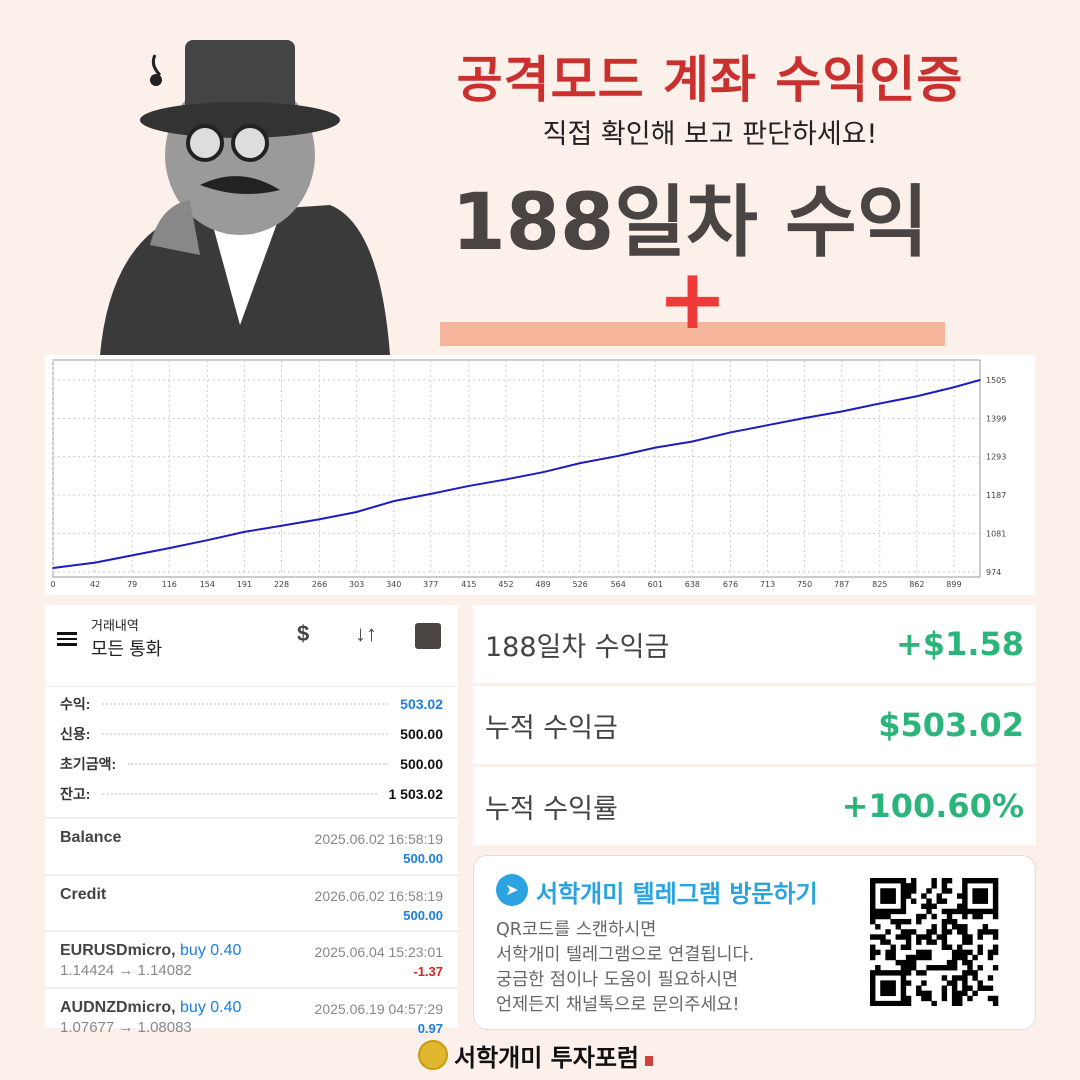 The image size is (1080, 1080). I want to click on y-tick-label: 1505, so click(996, 380).